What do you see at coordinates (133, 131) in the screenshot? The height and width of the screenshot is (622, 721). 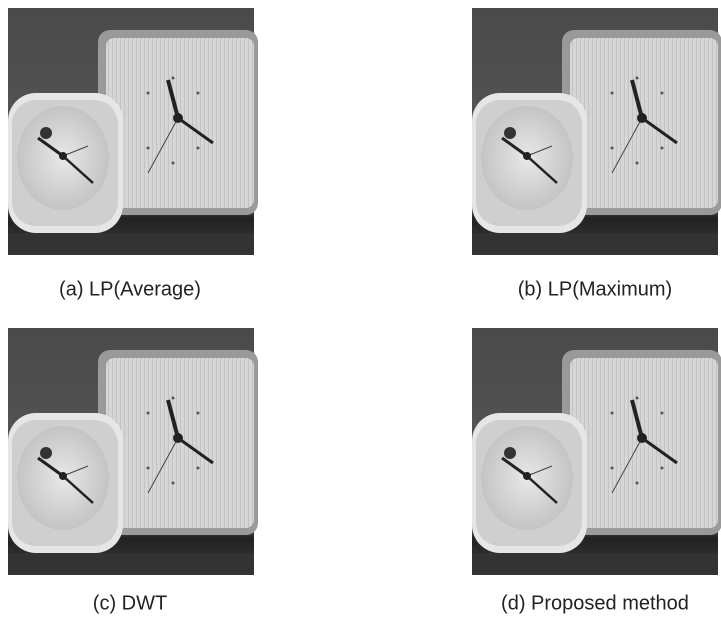 I see `image-a` at bounding box center [133, 131].